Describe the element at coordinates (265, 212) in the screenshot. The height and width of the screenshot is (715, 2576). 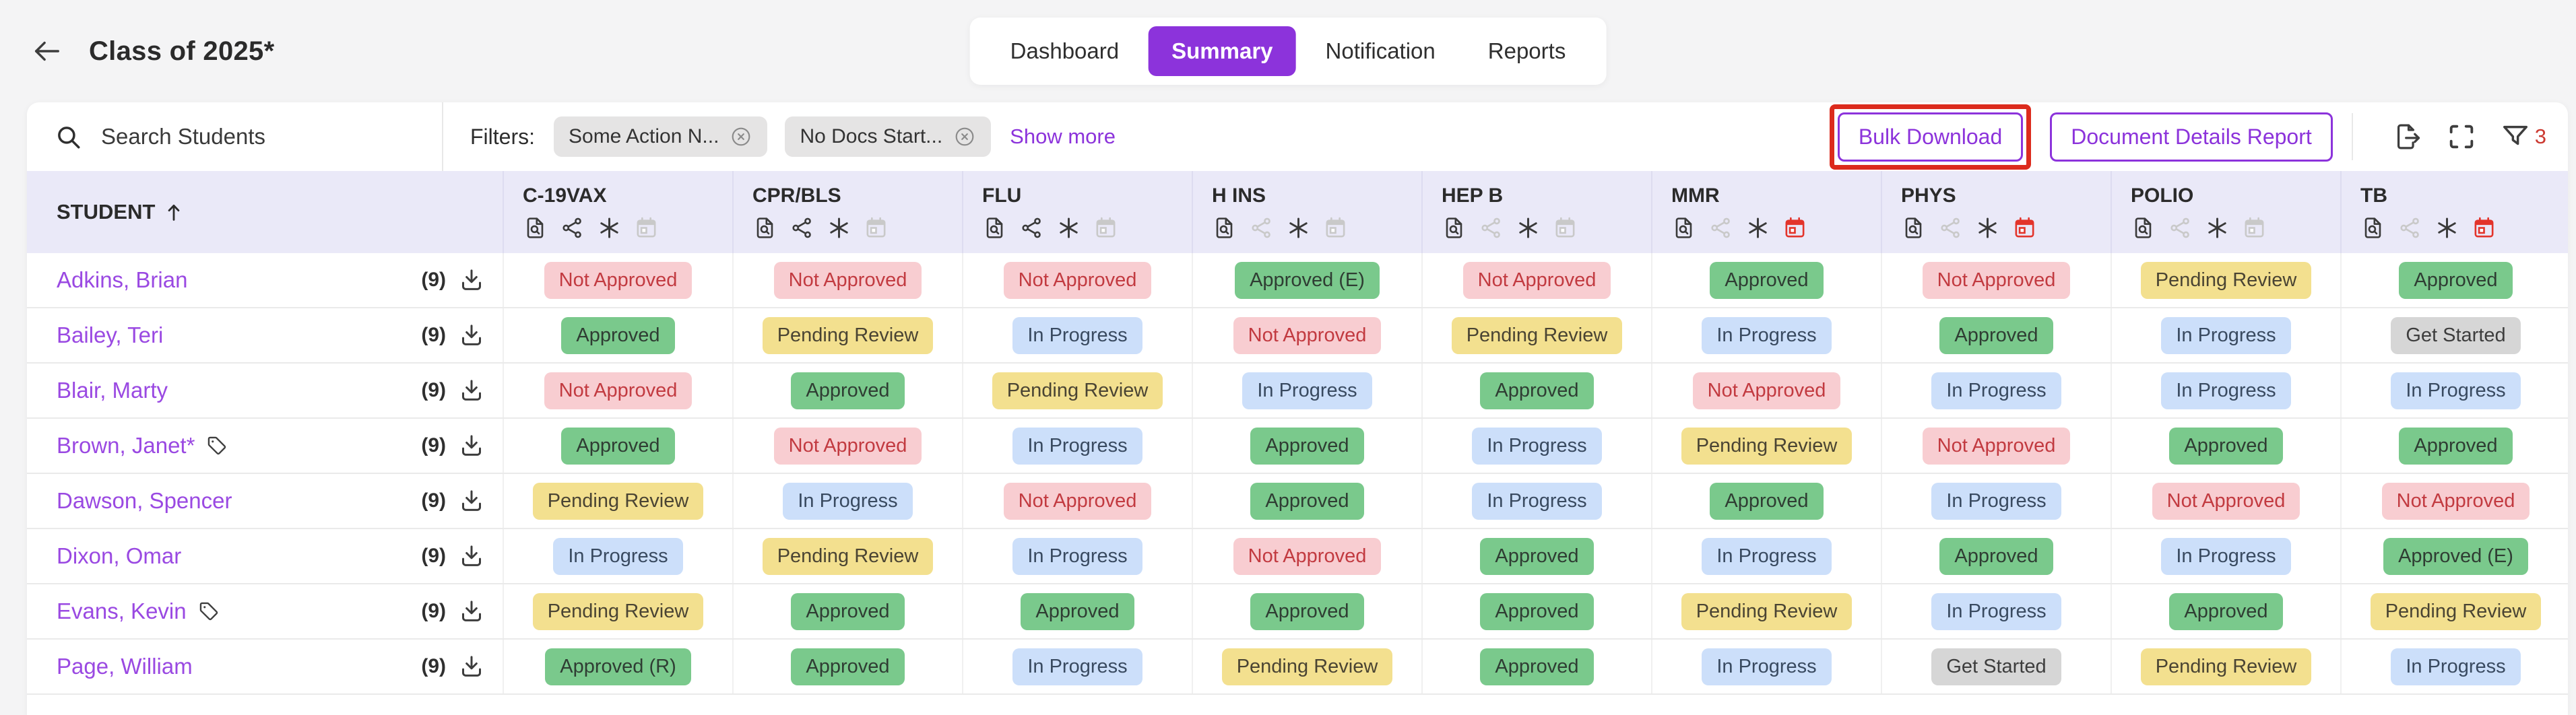
I see `student-column-header: STUDENT` at that location.